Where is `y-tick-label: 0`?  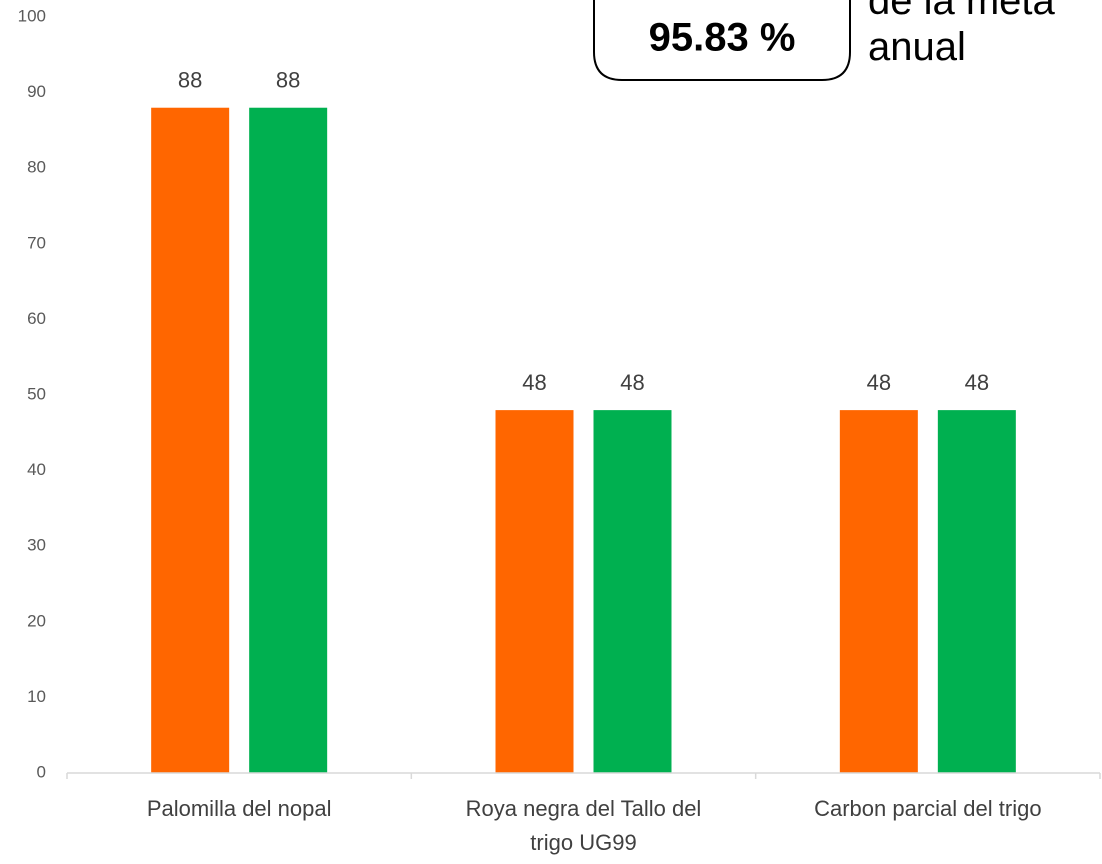
y-tick-label: 0 is located at coordinates (41, 771).